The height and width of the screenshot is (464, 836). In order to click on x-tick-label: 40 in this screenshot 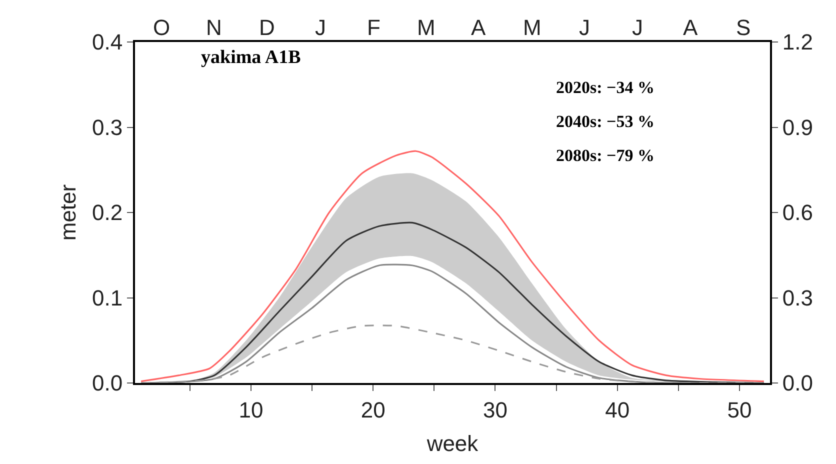, I will do `click(617, 409)`.